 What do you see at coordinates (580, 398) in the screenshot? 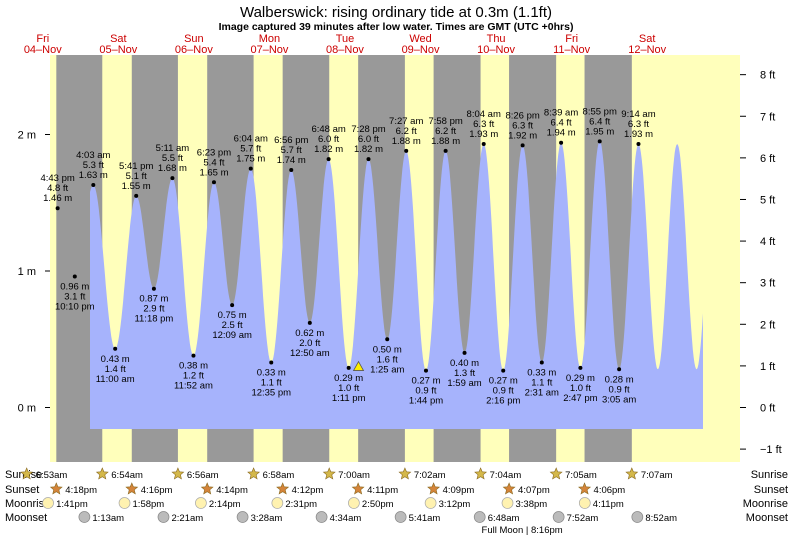
I see `tide-time-label: 2:47 pm` at bounding box center [580, 398].